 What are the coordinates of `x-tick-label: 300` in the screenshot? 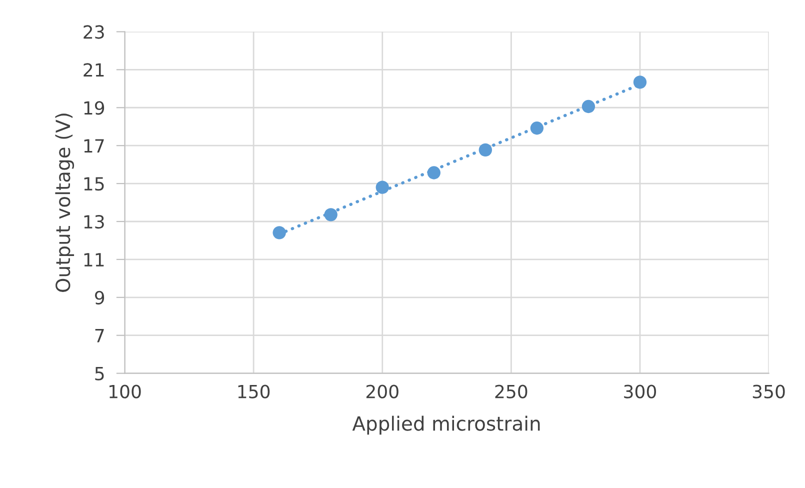 It's located at (640, 391).